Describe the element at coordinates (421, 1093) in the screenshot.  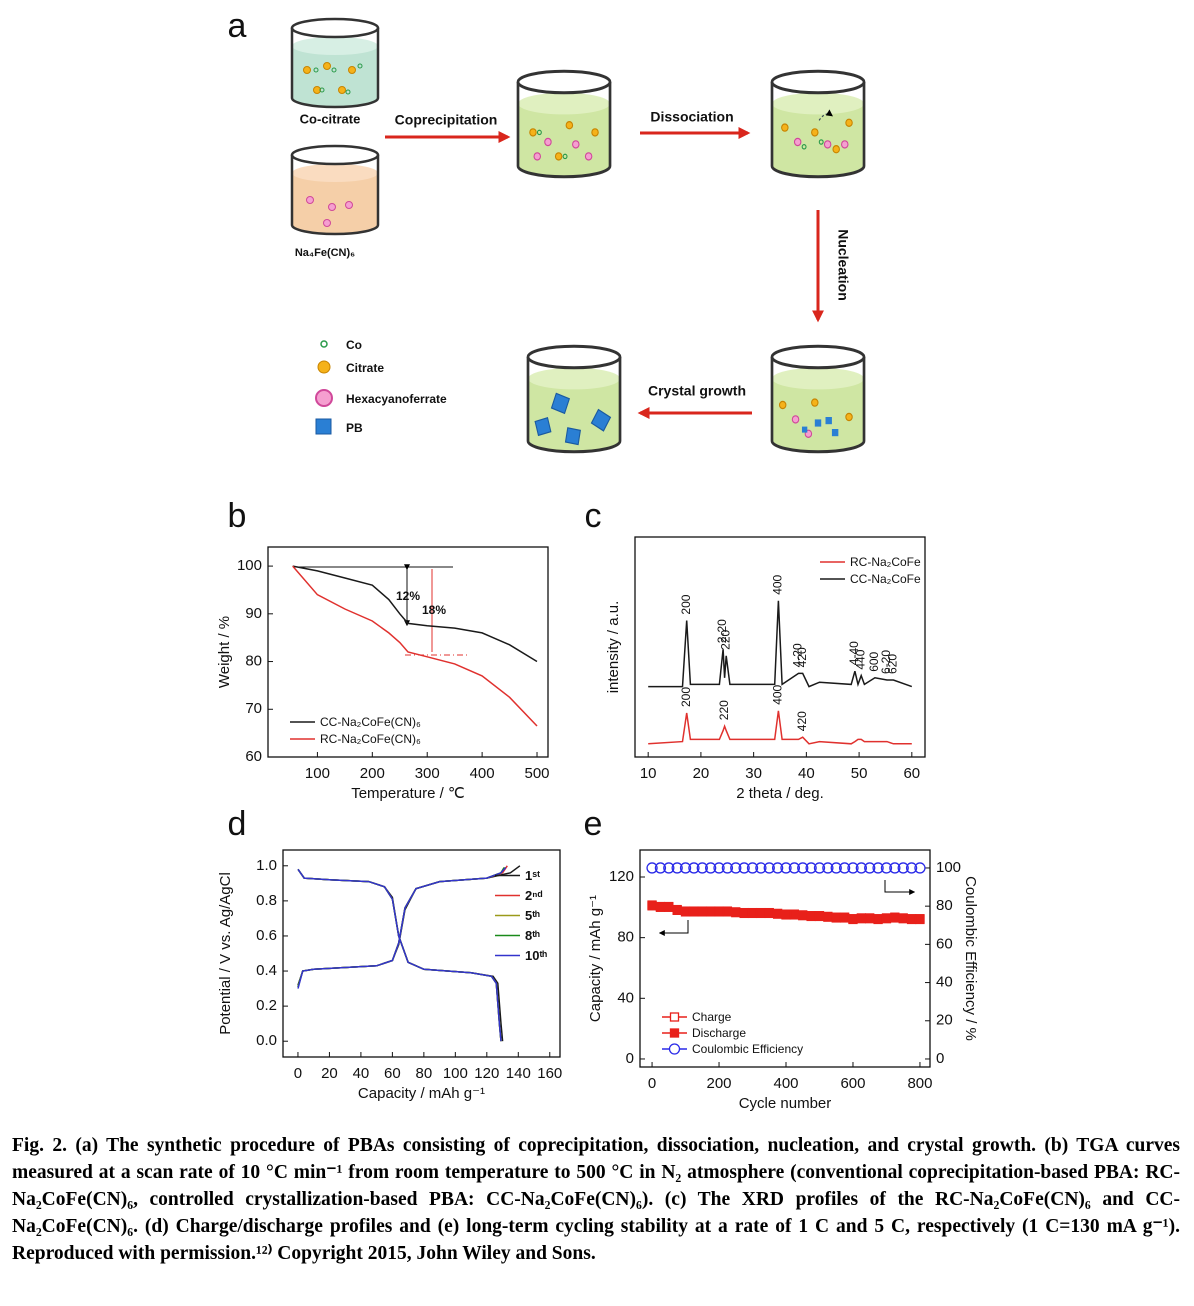
I see `x-axis-label: Capacity / mAh g⁻¹` at that location.